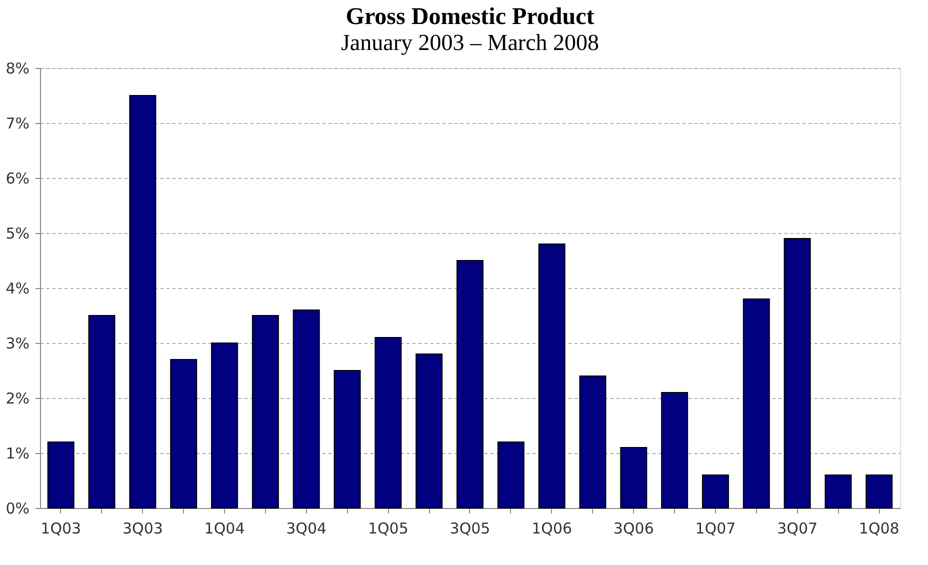  What do you see at coordinates (552, 529) in the screenshot?
I see `x-tick-label: 1Q06` at bounding box center [552, 529].